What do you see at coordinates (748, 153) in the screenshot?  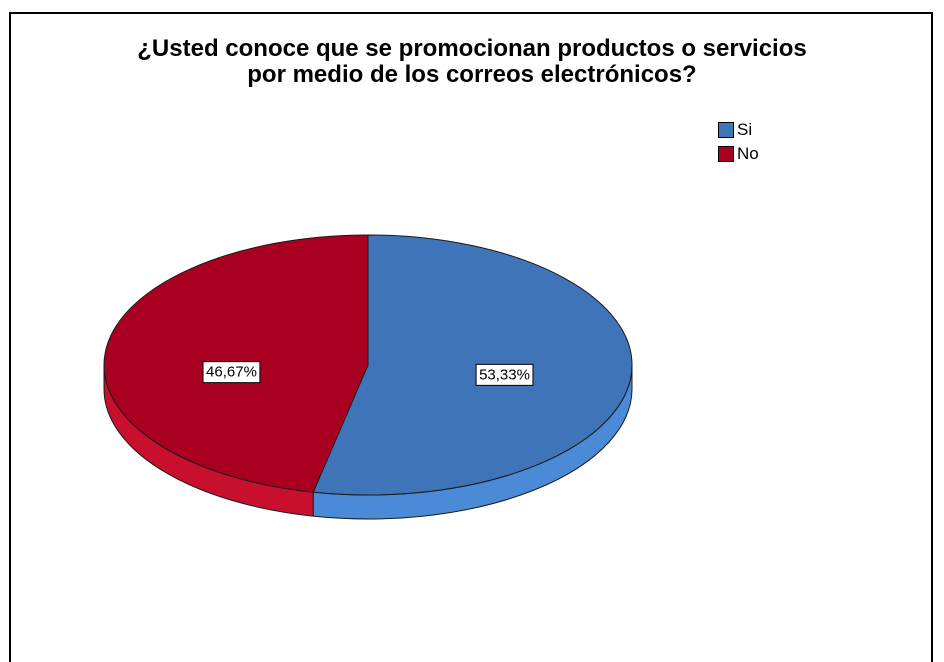 I see `legend-label-no: No` at bounding box center [748, 153].